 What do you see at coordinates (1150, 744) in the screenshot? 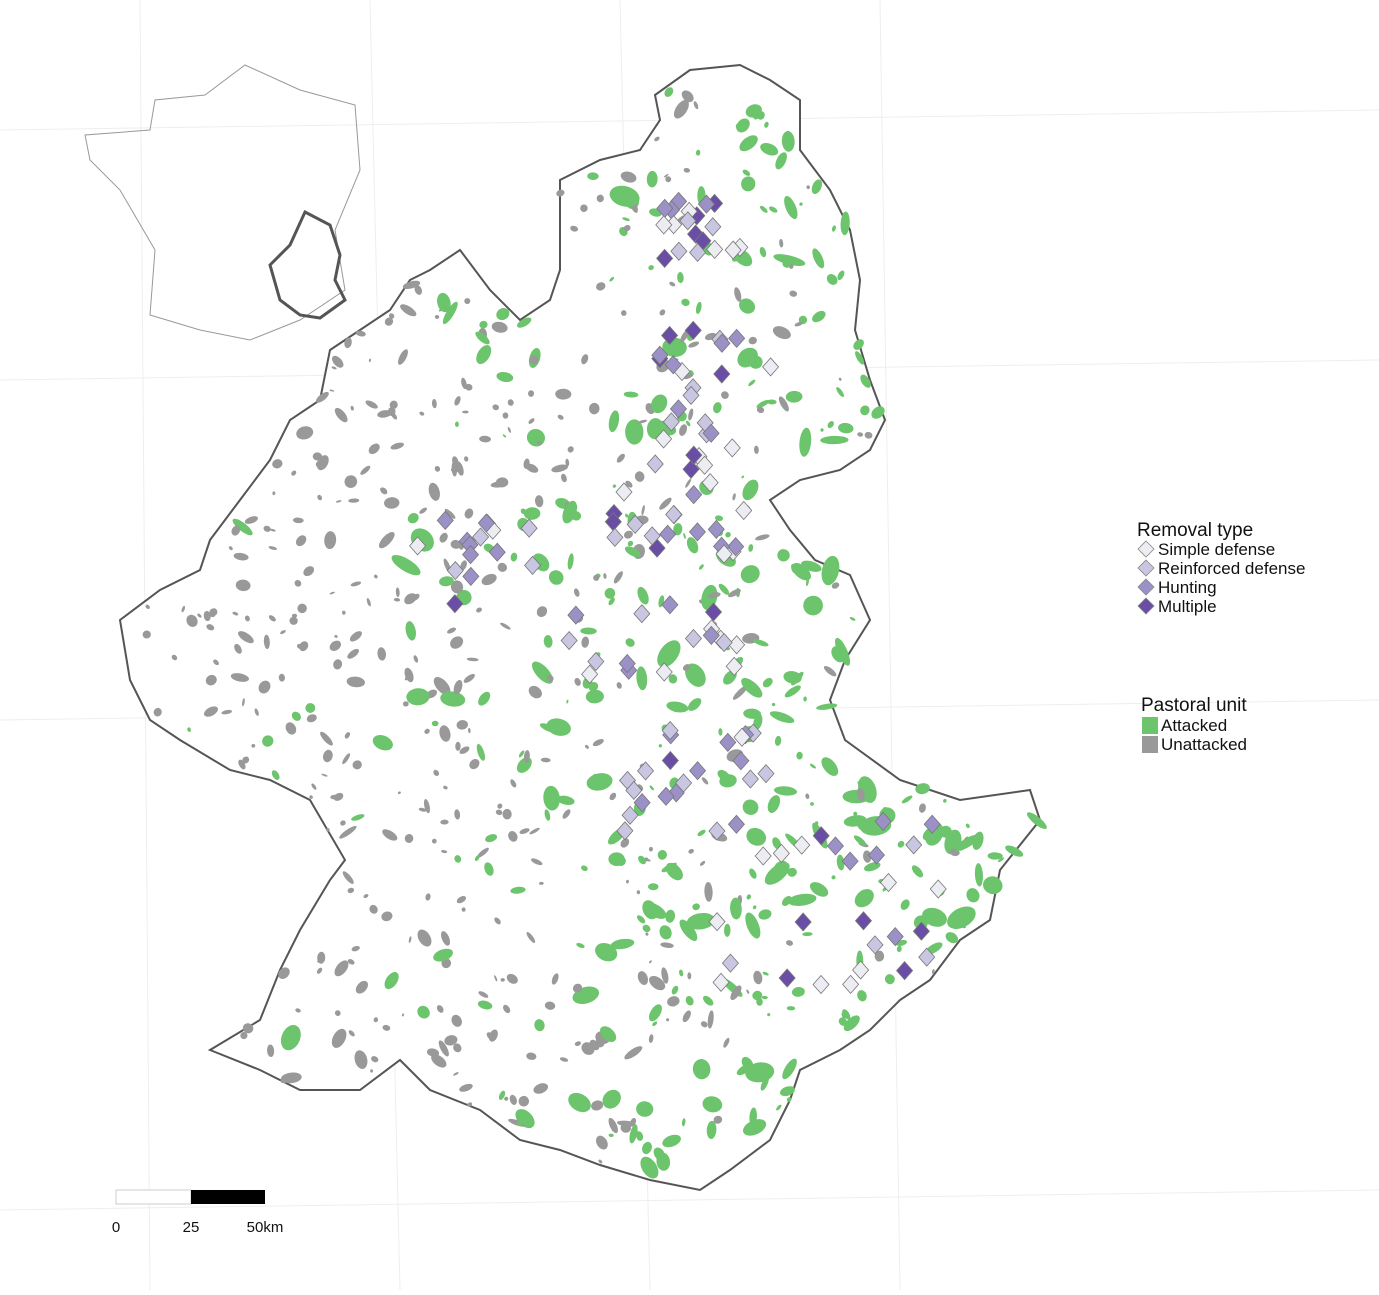
I see `legend-swatch` at bounding box center [1150, 744].